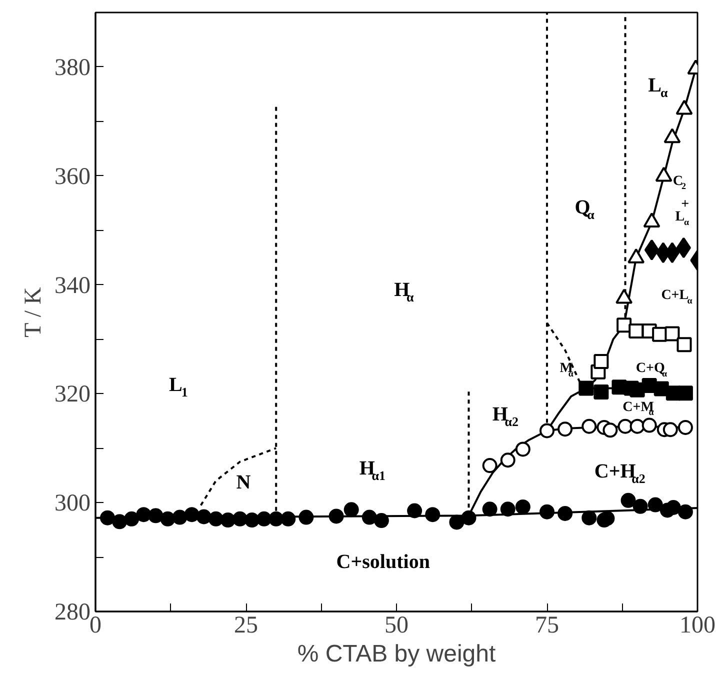  What do you see at coordinates (396, 625) in the screenshot?
I see `x-tick-label: 50` at bounding box center [396, 625].